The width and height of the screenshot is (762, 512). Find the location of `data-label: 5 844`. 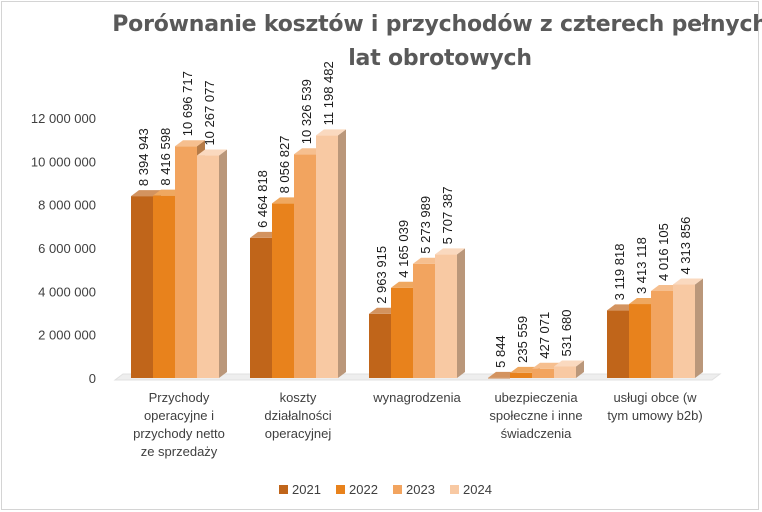

data-label: 5 844 is located at coordinates (500, 351).